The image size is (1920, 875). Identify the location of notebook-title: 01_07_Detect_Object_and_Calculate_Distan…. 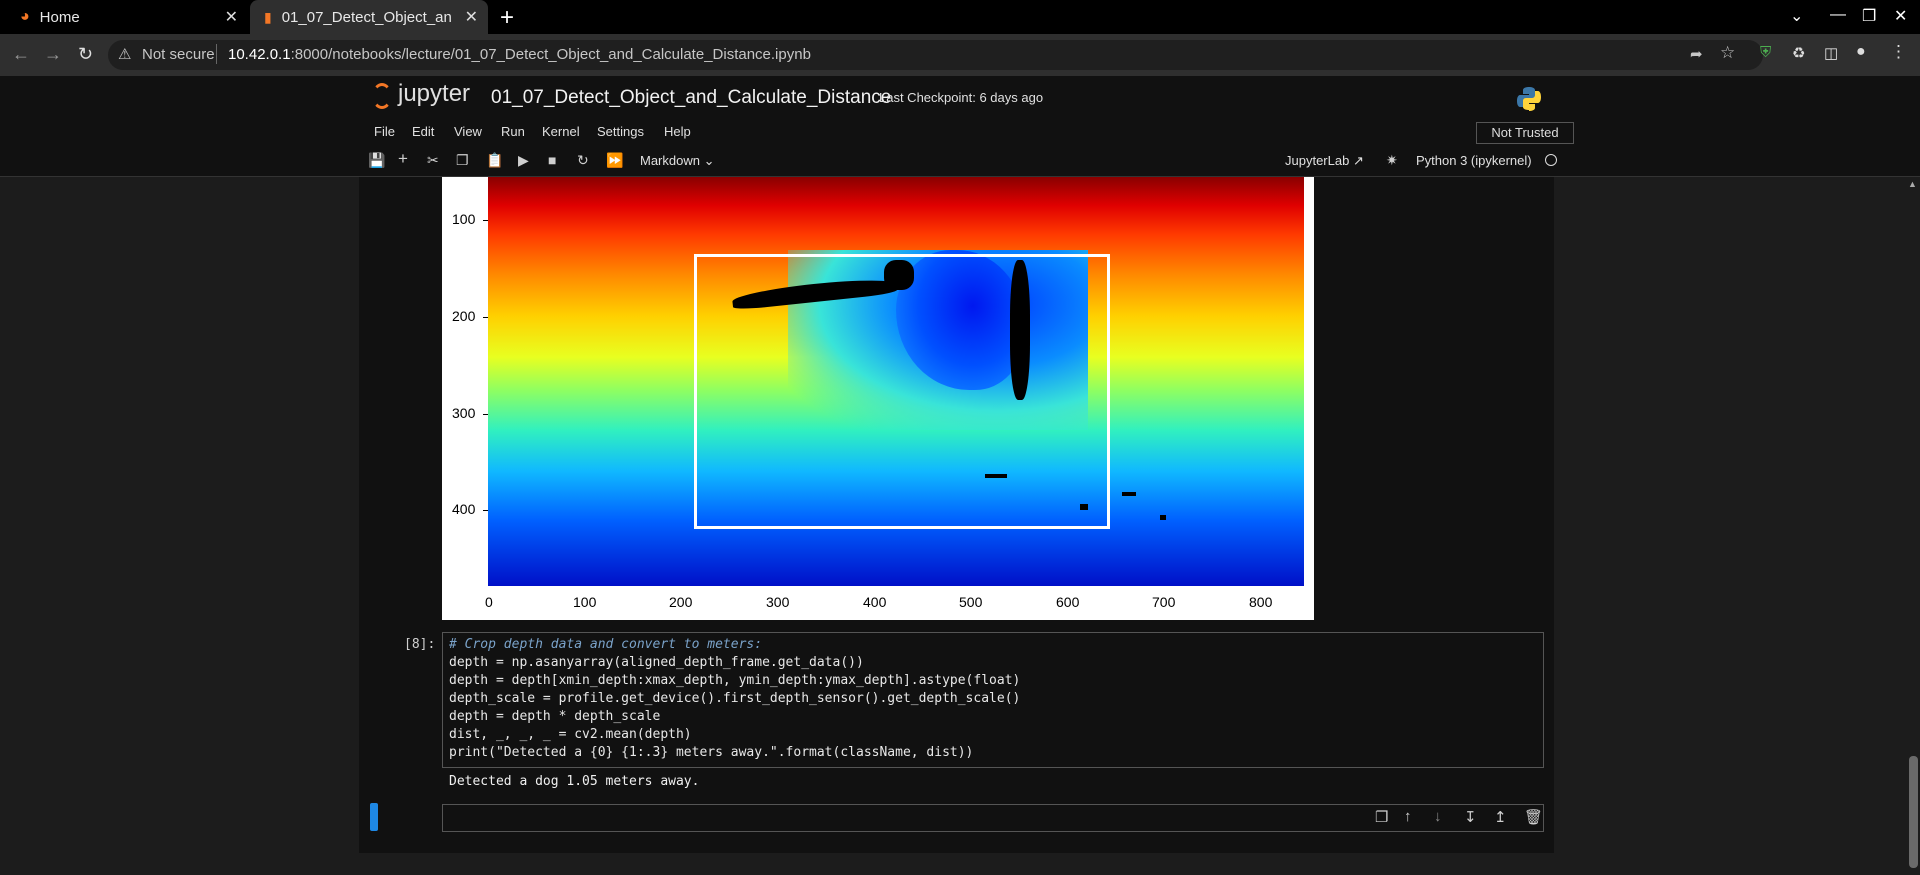
(691, 98).